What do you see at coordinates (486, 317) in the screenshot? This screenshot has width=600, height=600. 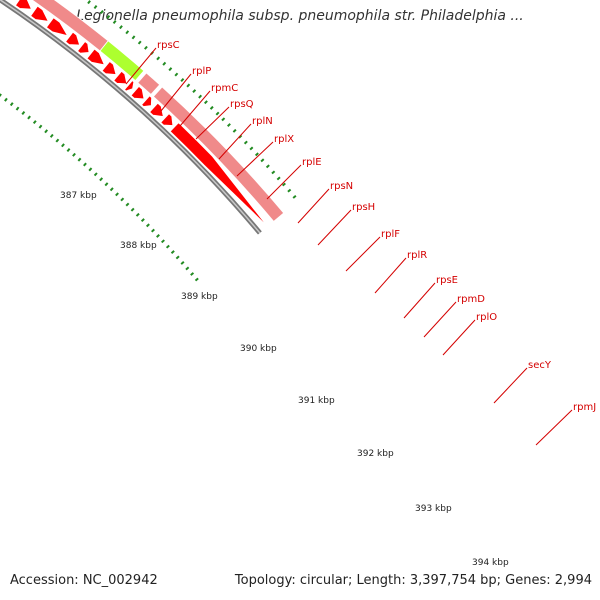 I see `gene-label-rplO: rplO` at bounding box center [486, 317].